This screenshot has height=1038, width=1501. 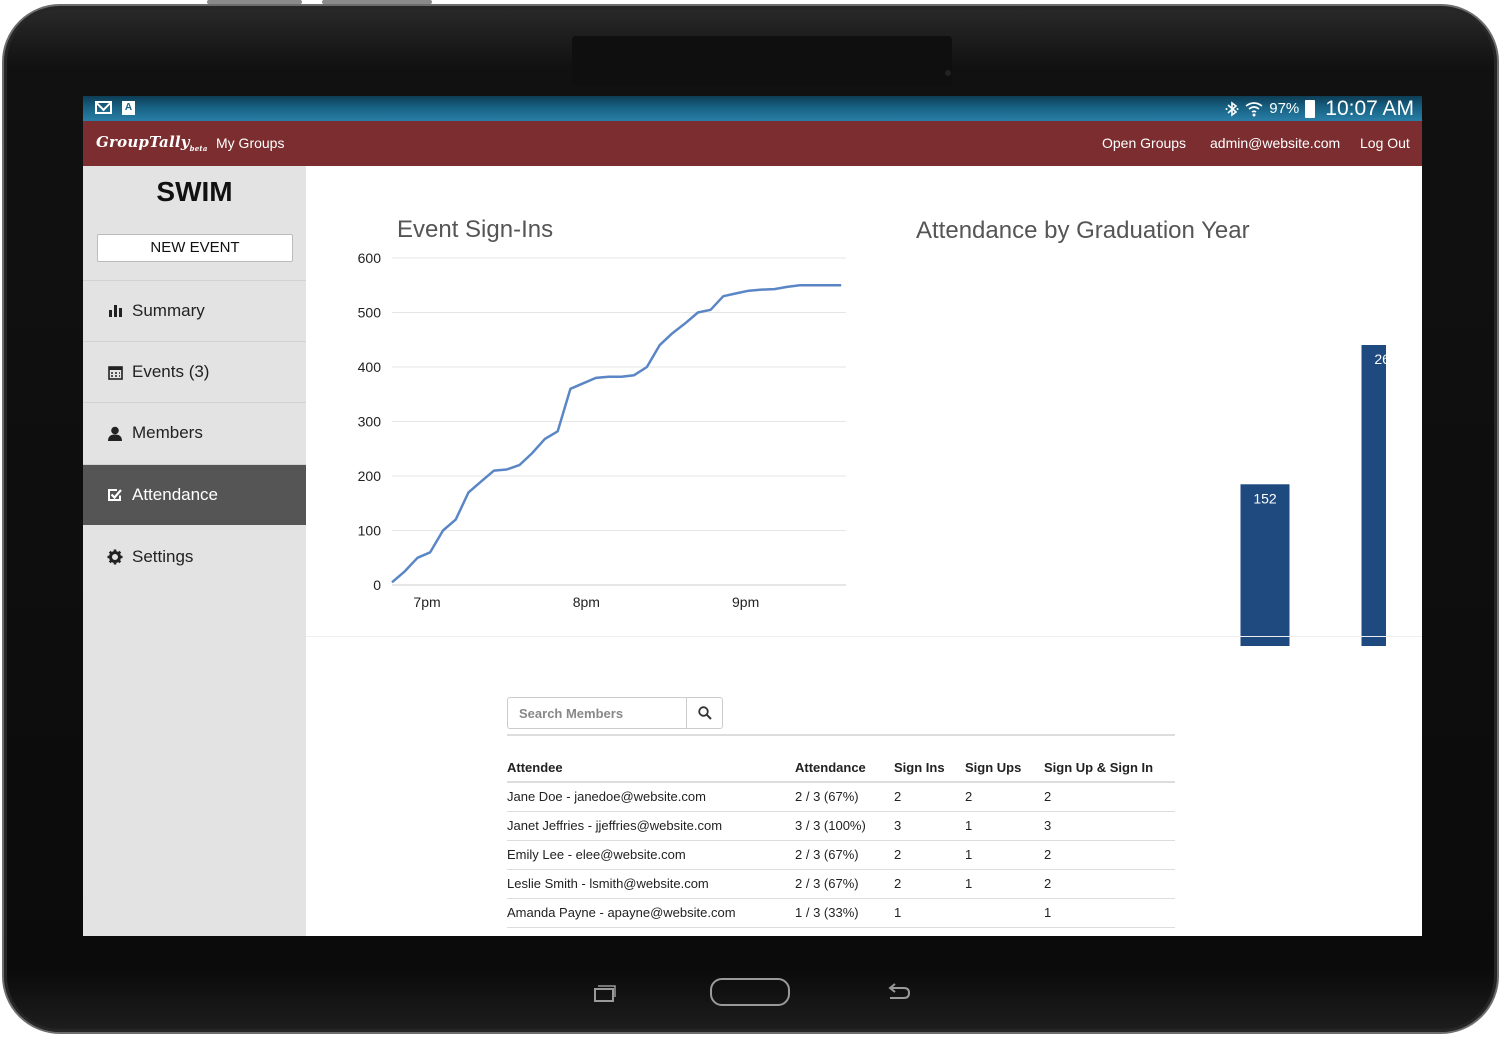 What do you see at coordinates (651, 855) in the screenshot?
I see `cell-attendee: Emily Lee - elee@website.com` at bounding box center [651, 855].